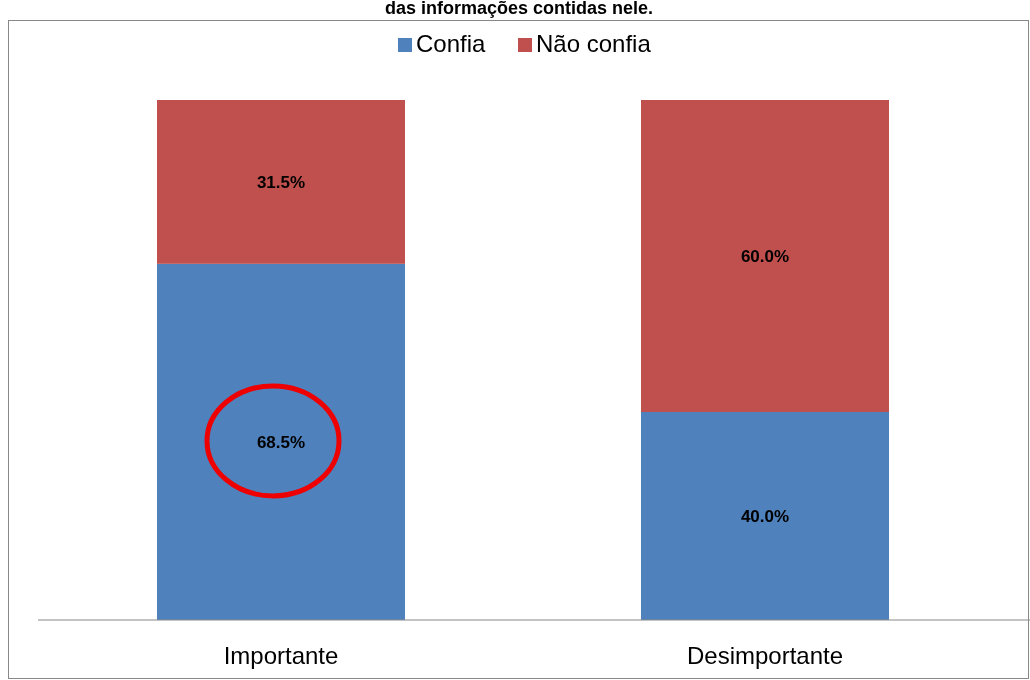  What do you see at coordinates (765, 256) in the screenshot?
I see `data-label: 60.0%` at bounding box center [765, 256].